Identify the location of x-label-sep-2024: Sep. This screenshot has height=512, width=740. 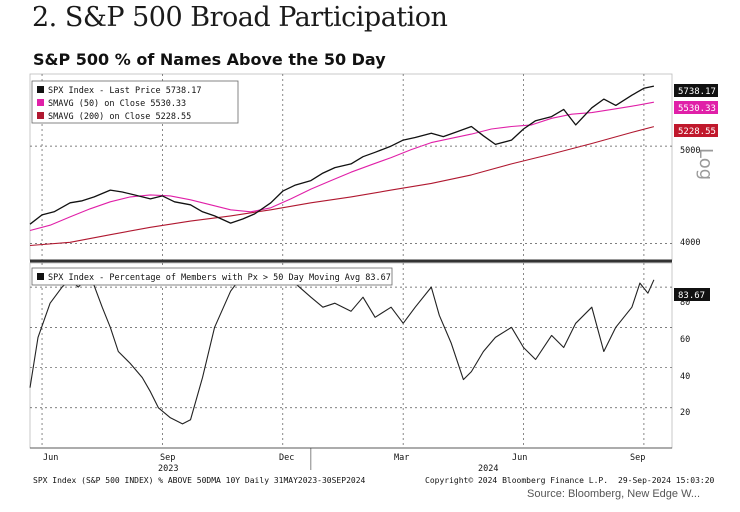
(637, 458).